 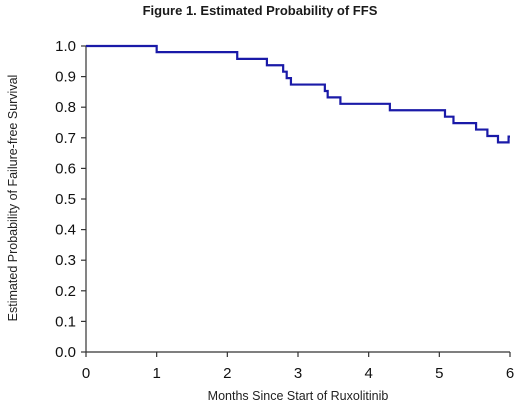 I want to click on x-tick-label: 0, so click(x=86, y=373).